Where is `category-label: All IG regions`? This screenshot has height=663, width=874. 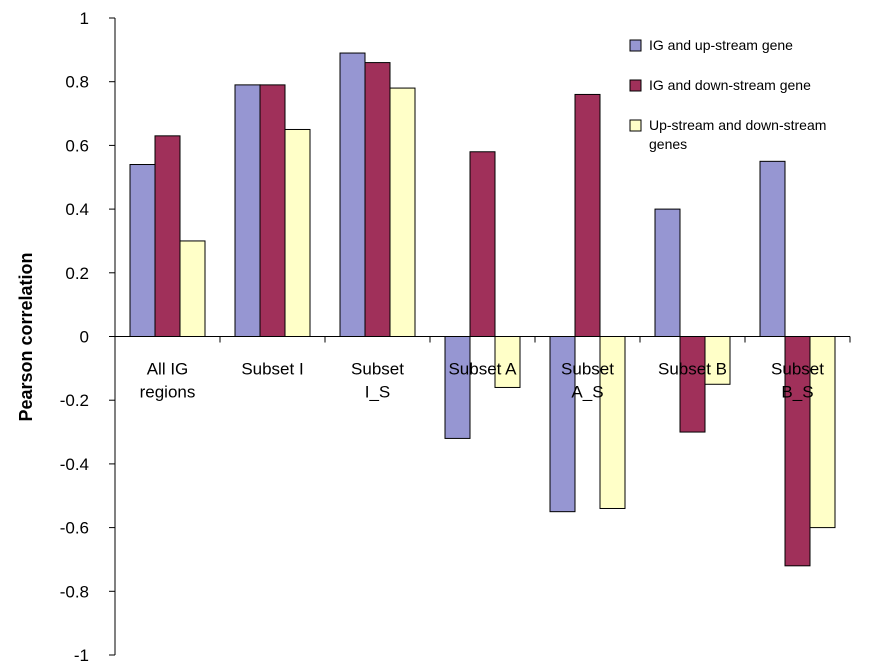 category-label: All IG regions is located at coordinates (168, 381).